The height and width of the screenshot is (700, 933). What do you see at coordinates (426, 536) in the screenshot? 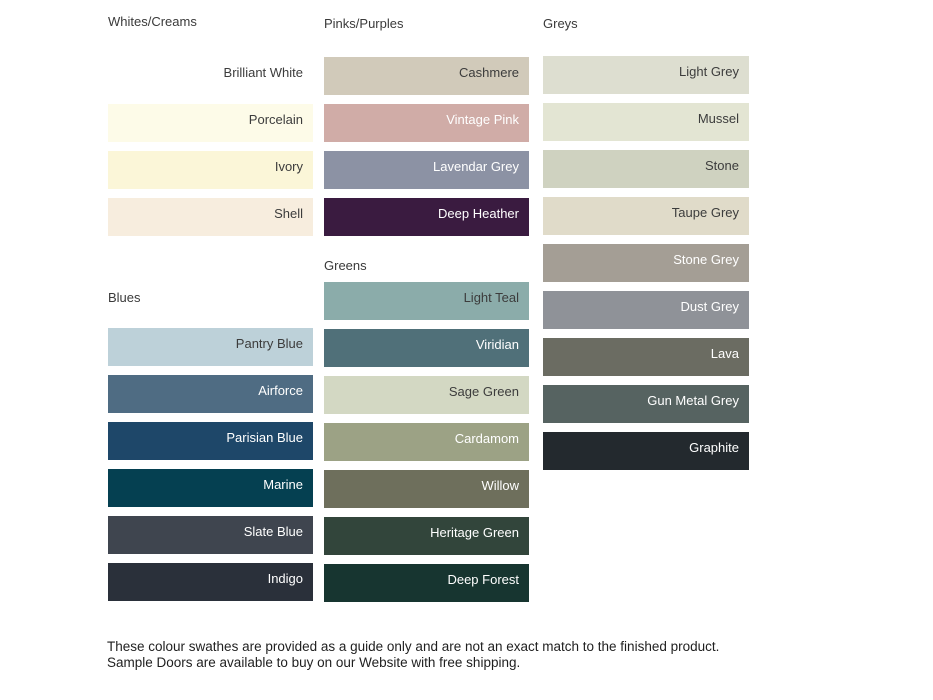
I see `swatch-heritage-green: Heritage Green` at bounding box center [426, 536].